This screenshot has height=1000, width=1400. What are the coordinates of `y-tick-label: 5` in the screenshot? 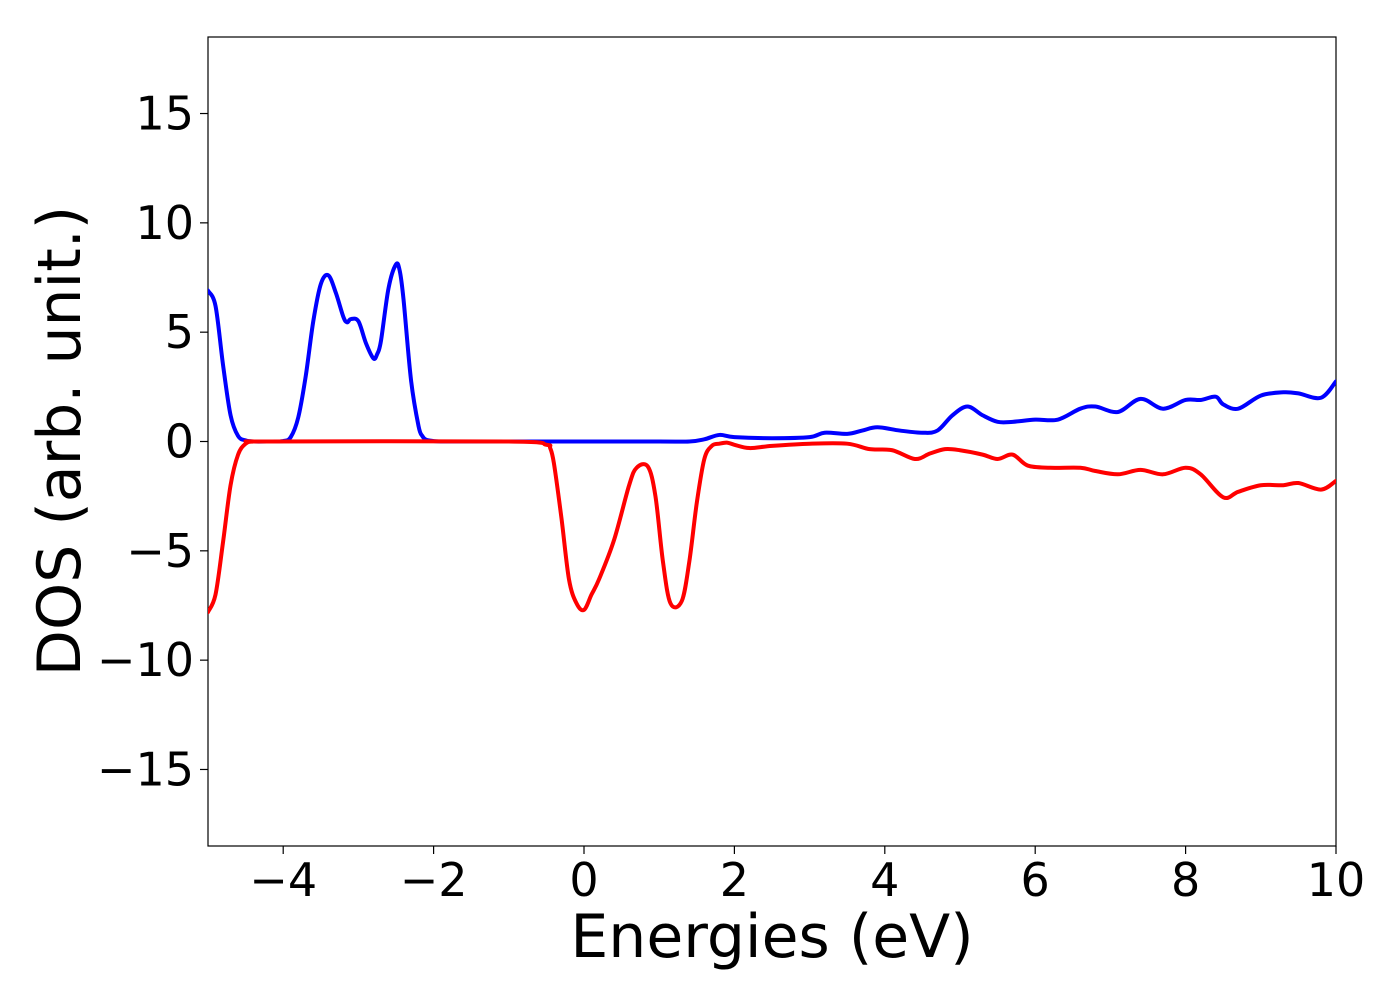 It's located at (179, 332).